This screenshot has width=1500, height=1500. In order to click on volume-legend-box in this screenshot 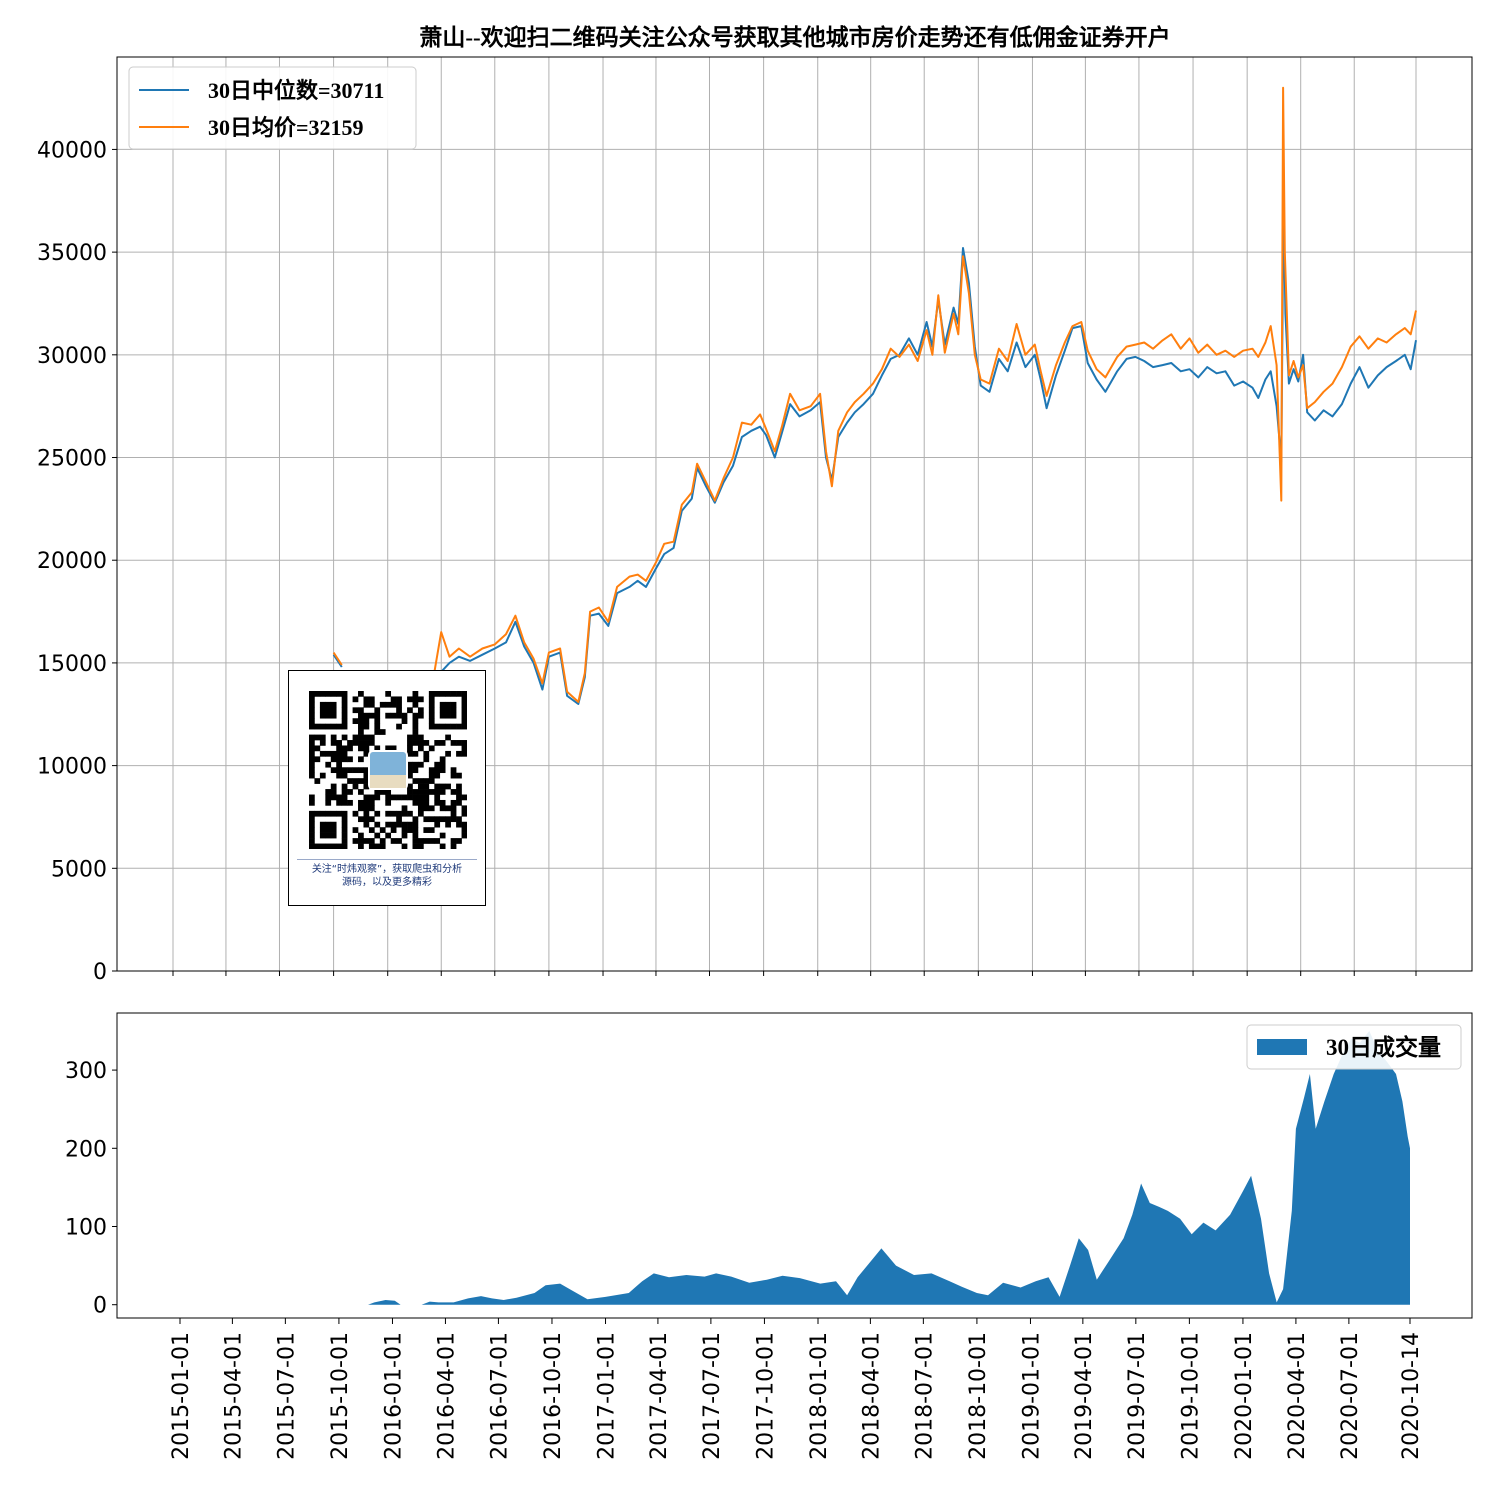, I will do `click(1354, 1047)`.